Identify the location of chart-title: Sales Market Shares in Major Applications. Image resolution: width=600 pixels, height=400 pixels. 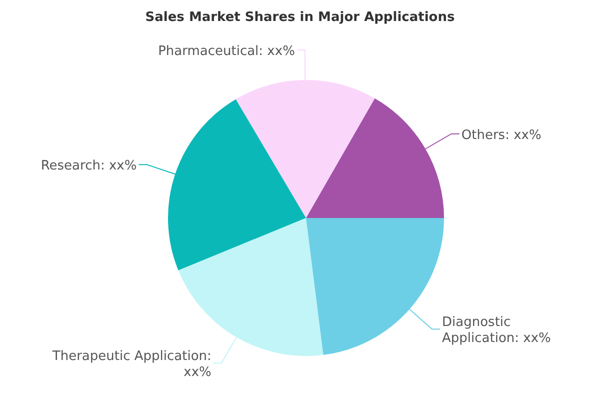
(300, 17).